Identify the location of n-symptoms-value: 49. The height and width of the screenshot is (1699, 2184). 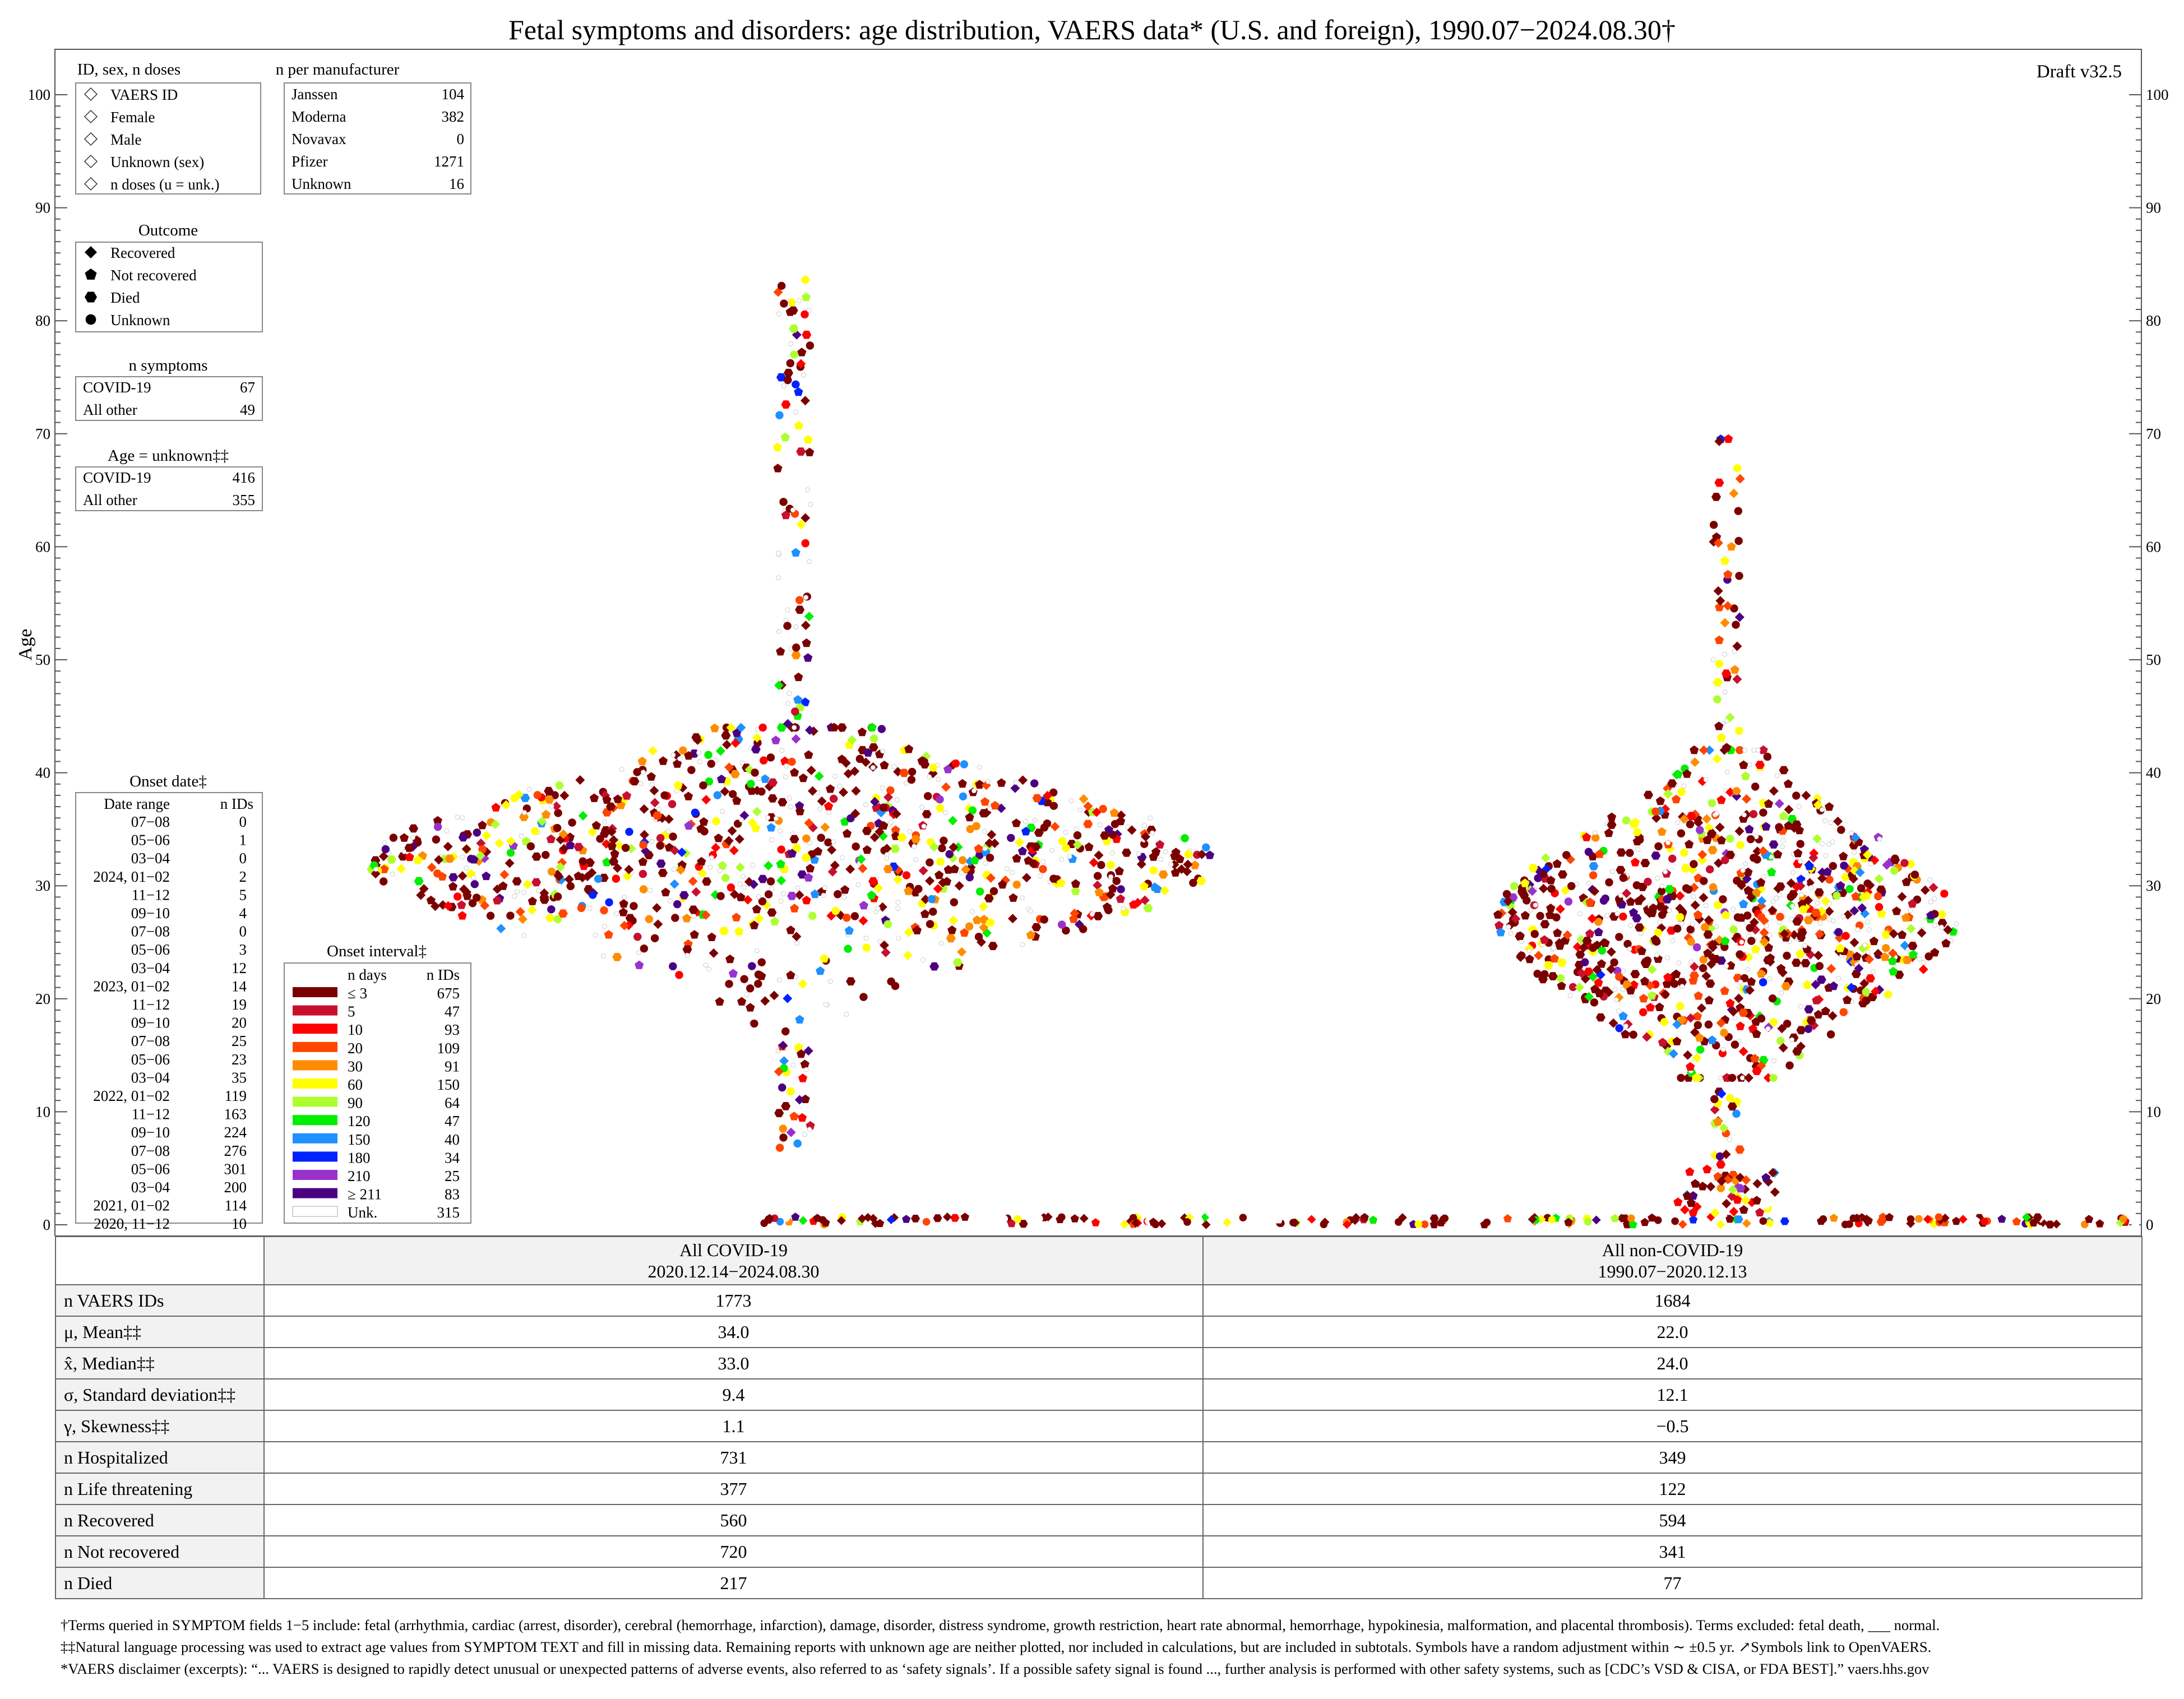
(248, 410).